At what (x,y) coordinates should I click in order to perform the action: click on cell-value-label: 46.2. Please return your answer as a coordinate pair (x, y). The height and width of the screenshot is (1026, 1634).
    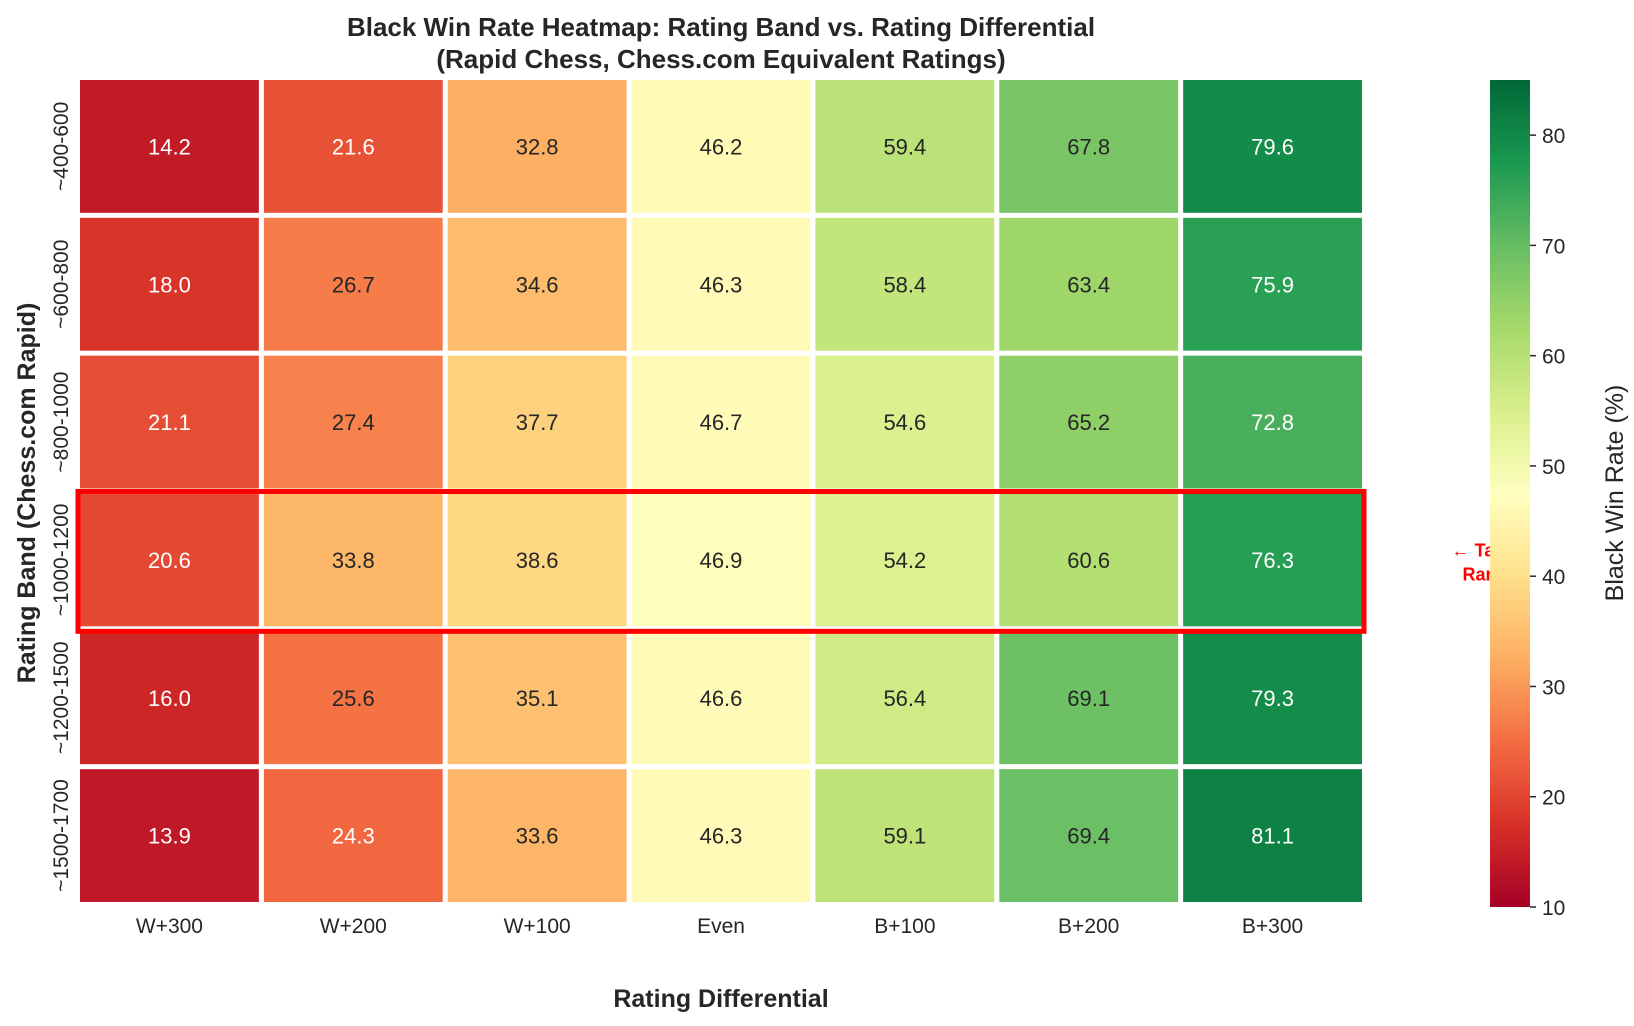
    Looking at the image, I should click on (721, 146).